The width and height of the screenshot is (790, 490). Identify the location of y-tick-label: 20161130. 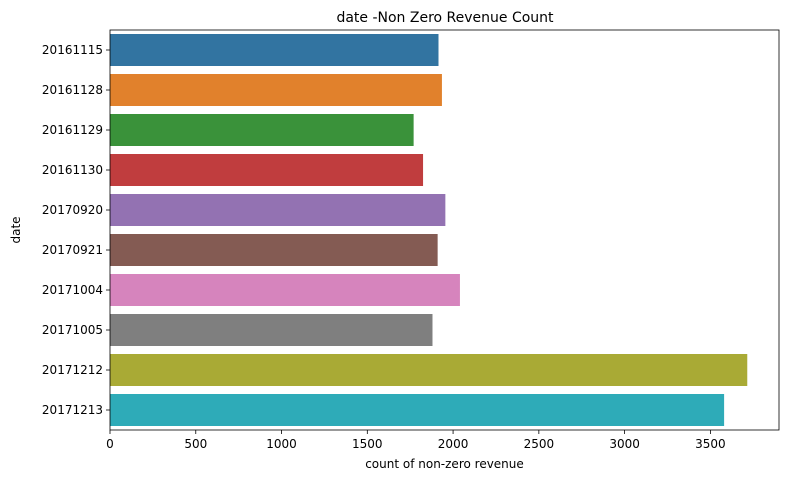
(72, 170).